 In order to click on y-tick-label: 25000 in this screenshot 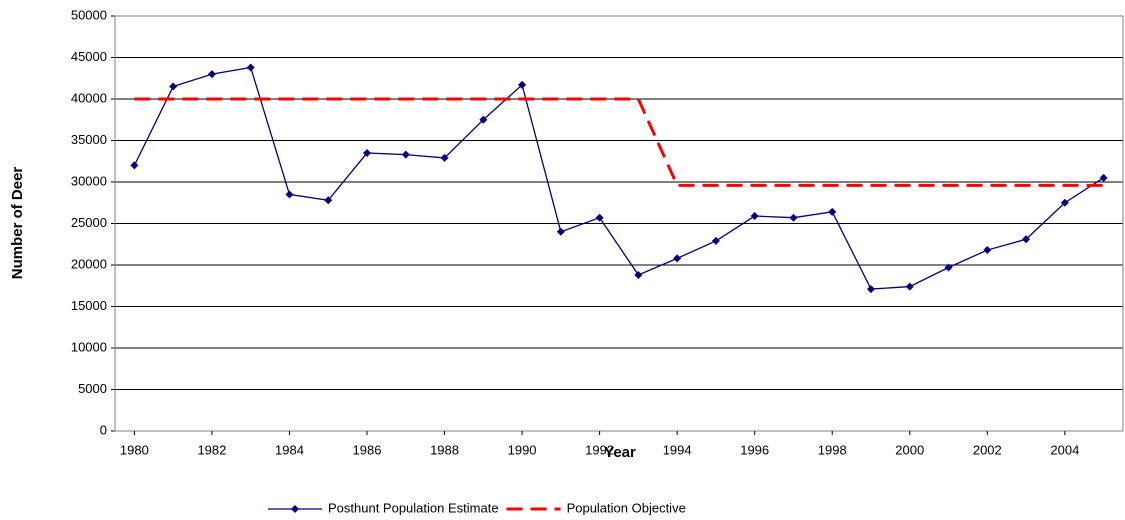, I will do `click(89, 222)`.